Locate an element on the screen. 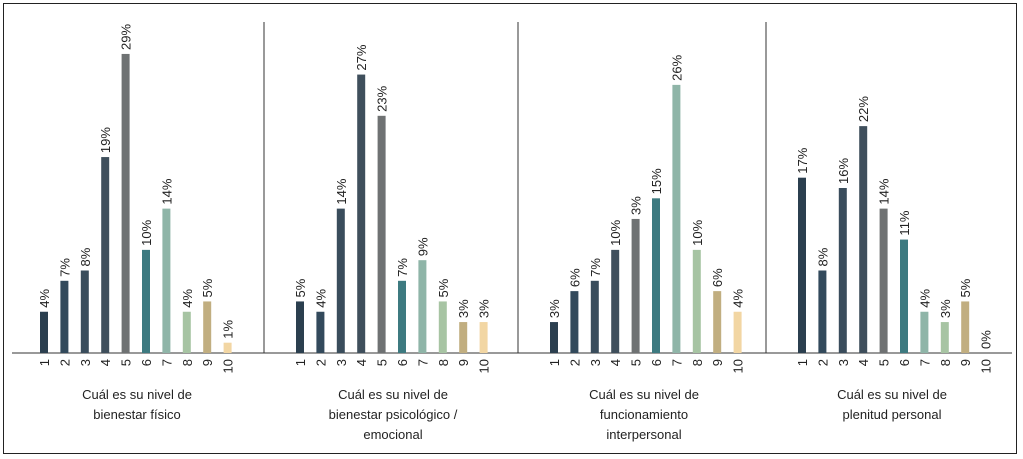 Image resolution: width=1023 pixels, height=459 pixels. tick-label-p2-c9: 9 is located at coordinates (463, 362).